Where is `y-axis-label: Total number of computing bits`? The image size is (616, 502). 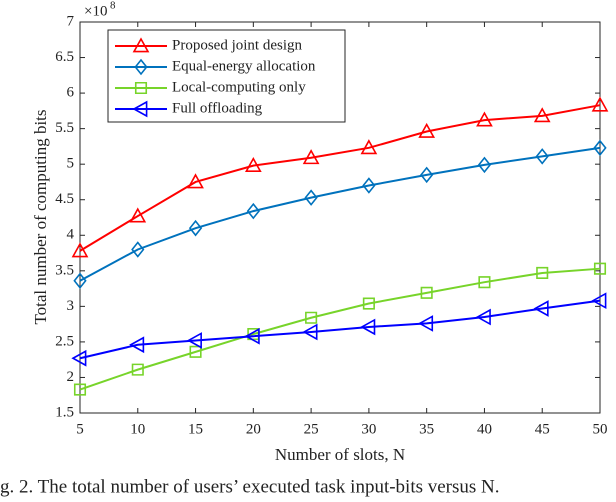
y-axis-label: Total number of computing bits is located at coordinates (40, 216).